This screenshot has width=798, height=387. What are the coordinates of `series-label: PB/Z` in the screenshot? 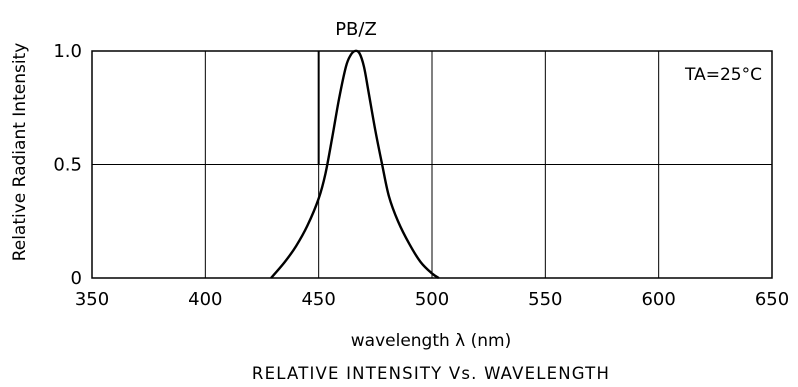 It's located at (356, 29).